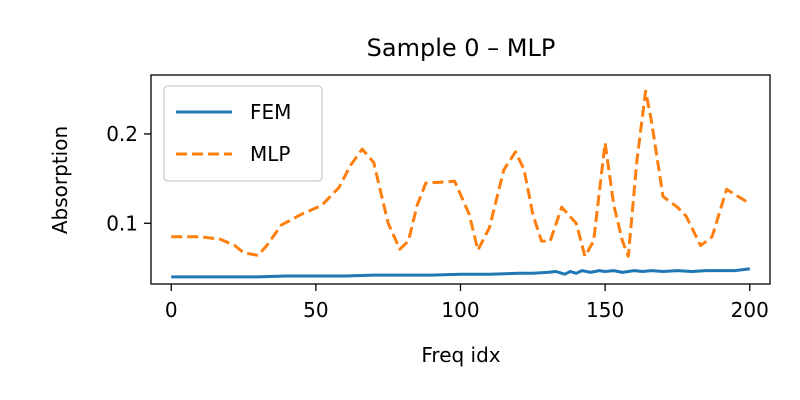  Describe the element at coordinates (270, 154) in the screenshot. I see `legend-label-mlp: MLP` at that location.